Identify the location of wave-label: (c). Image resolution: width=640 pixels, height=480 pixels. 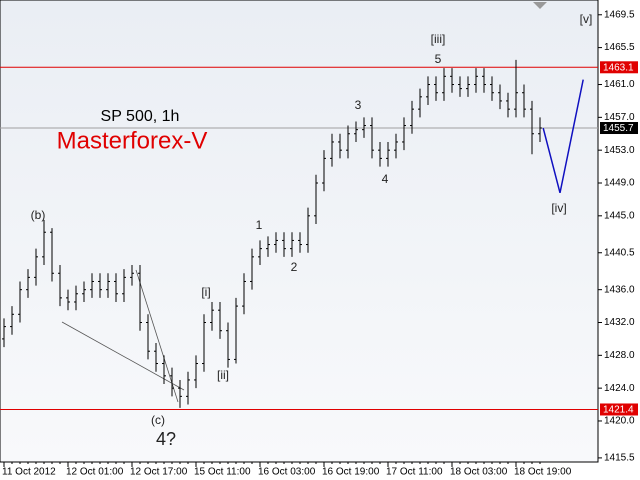
(158, 420).